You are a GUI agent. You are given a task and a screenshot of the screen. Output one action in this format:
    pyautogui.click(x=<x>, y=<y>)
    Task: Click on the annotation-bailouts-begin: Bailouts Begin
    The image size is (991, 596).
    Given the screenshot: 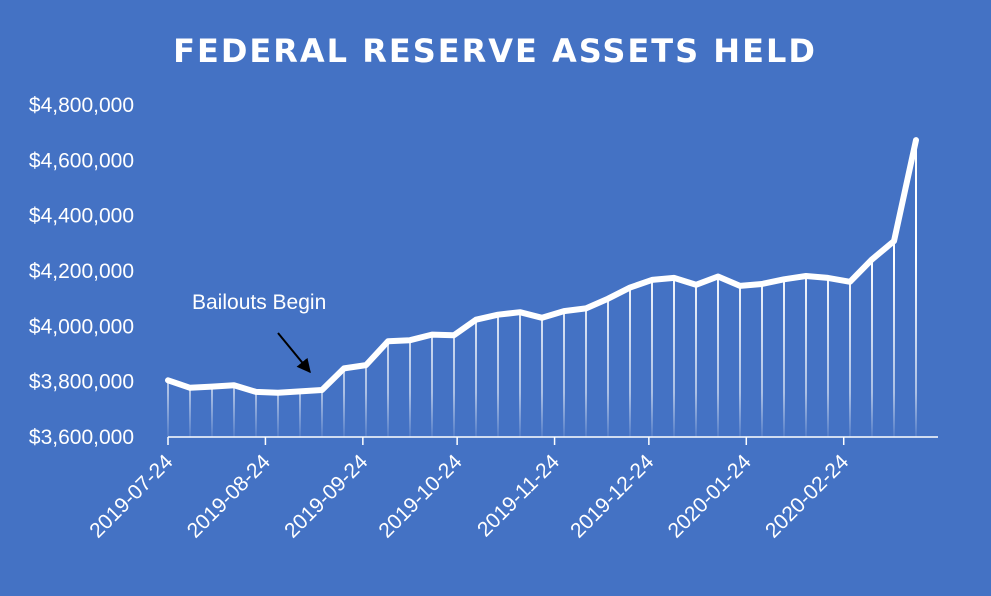 What is the action you would take?
    pyautogui.click(x=259, y=302)
    